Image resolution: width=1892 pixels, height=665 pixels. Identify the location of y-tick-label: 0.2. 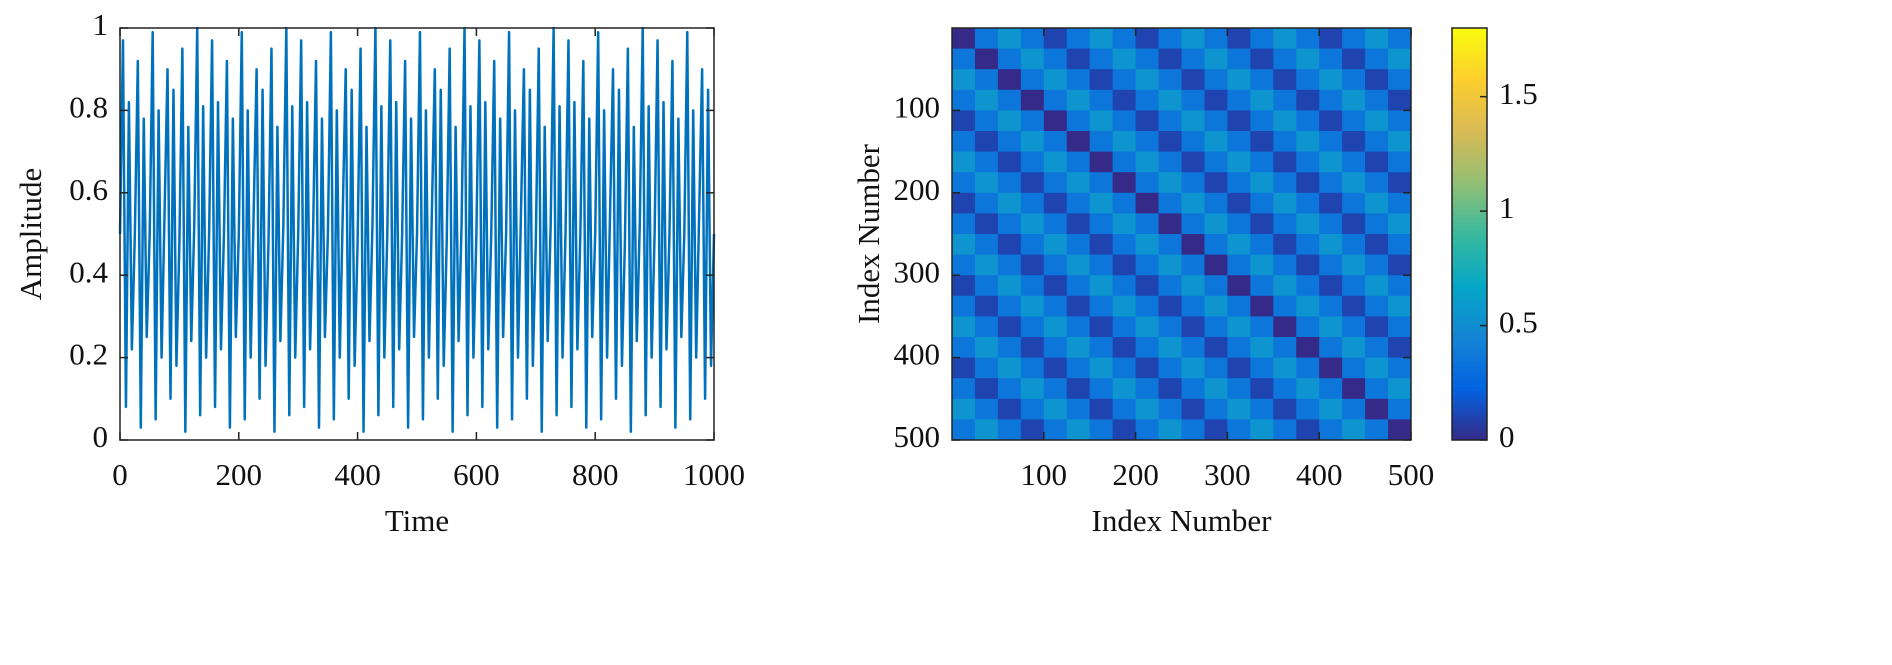
(88, 354).